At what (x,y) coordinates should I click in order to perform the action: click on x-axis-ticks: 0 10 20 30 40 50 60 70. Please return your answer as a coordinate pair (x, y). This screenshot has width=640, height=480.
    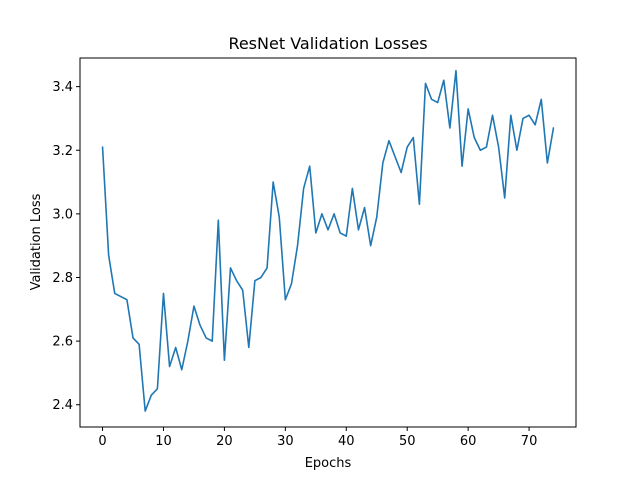
    Looking at the image, I should click on (317, 438).